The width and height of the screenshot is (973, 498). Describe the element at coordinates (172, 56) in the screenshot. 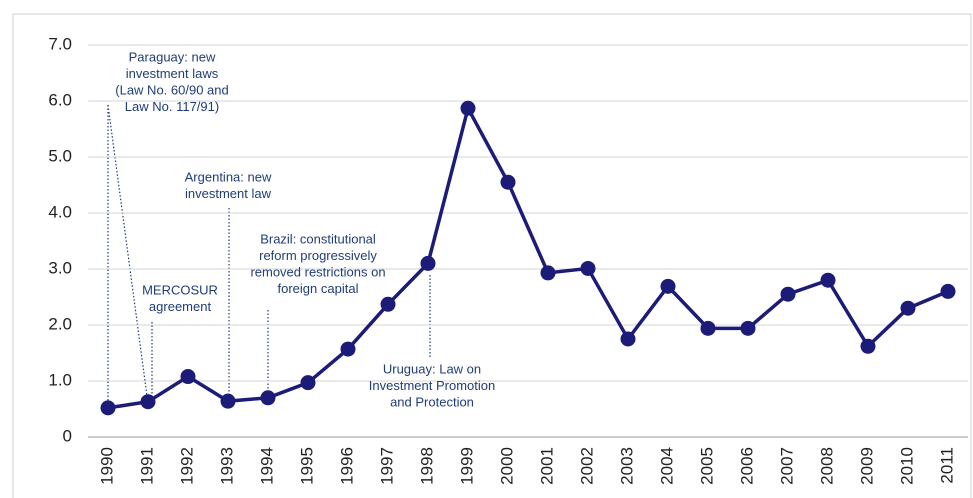

I see `annotation: Paraguay: new` at that location.